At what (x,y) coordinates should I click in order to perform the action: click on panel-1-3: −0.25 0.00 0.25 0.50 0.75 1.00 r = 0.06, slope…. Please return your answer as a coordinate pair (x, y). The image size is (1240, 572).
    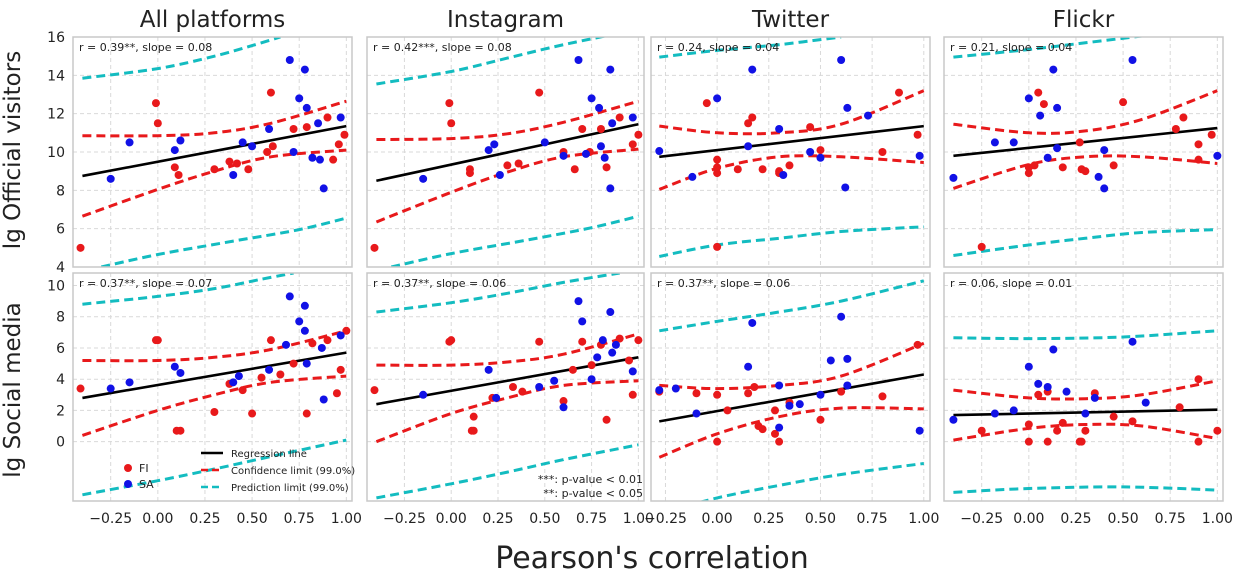
    Looking at the image, I should click on (1088, 399).